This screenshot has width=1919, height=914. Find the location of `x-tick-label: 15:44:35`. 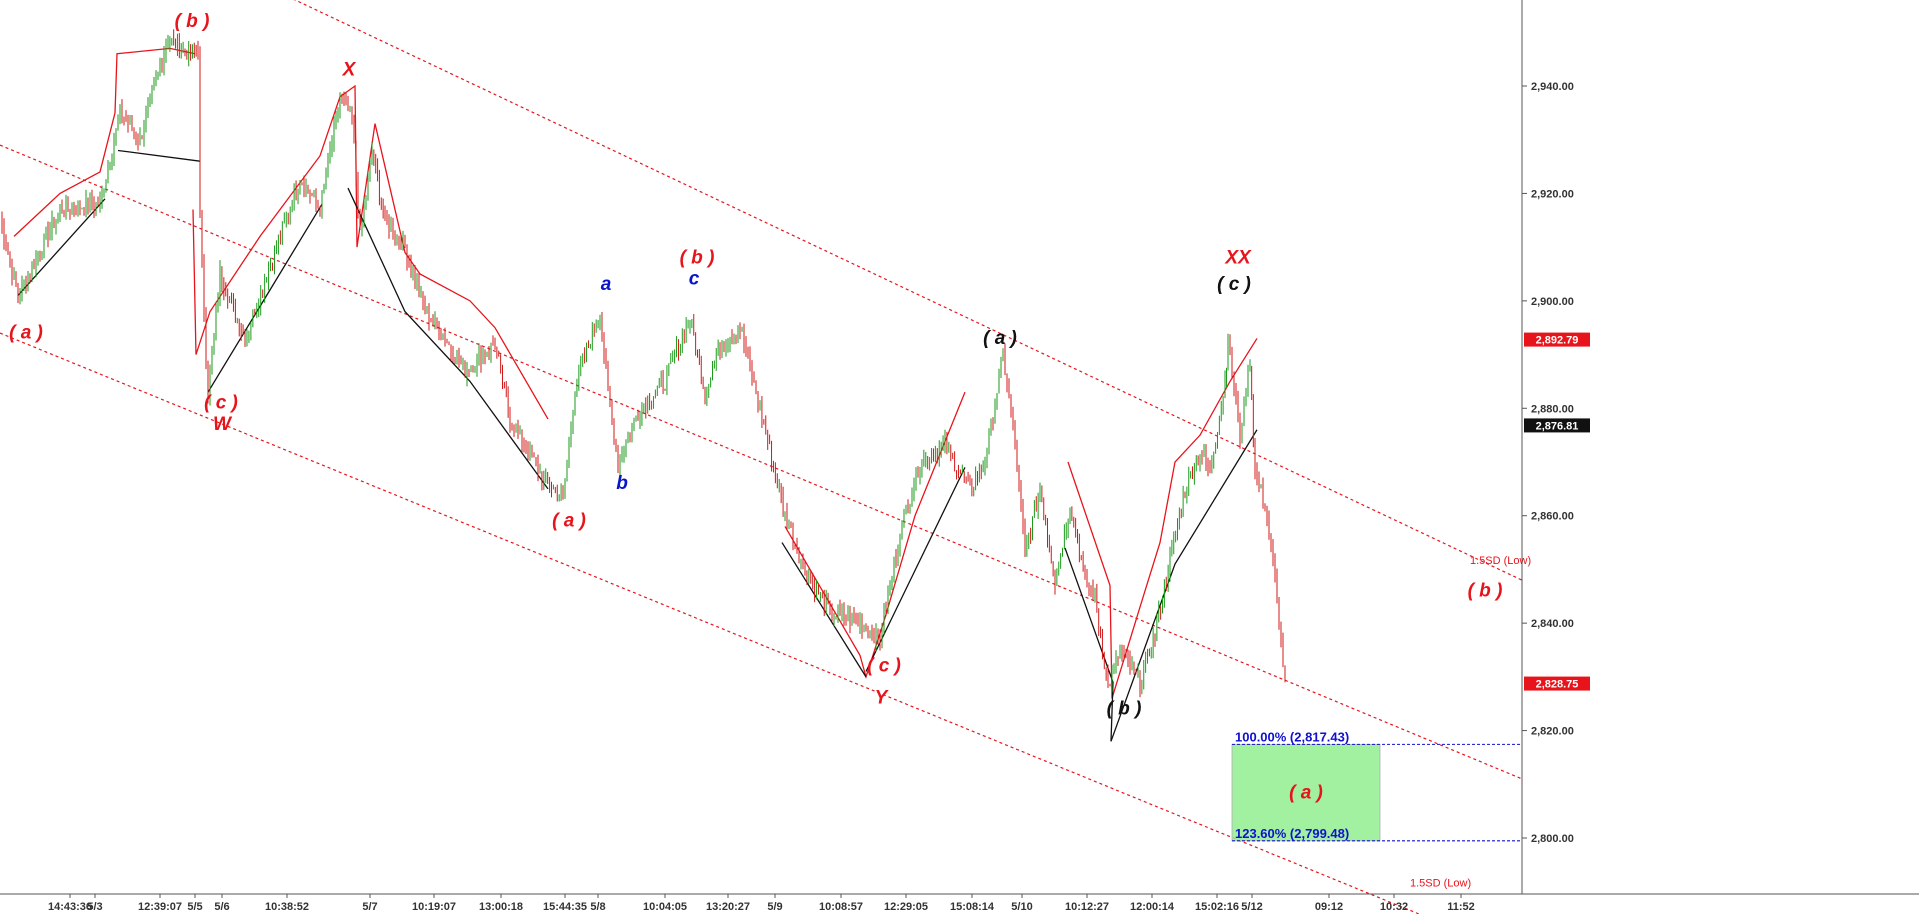

x-tick-label: 15:44:35 is located at coordinates (565, 907).